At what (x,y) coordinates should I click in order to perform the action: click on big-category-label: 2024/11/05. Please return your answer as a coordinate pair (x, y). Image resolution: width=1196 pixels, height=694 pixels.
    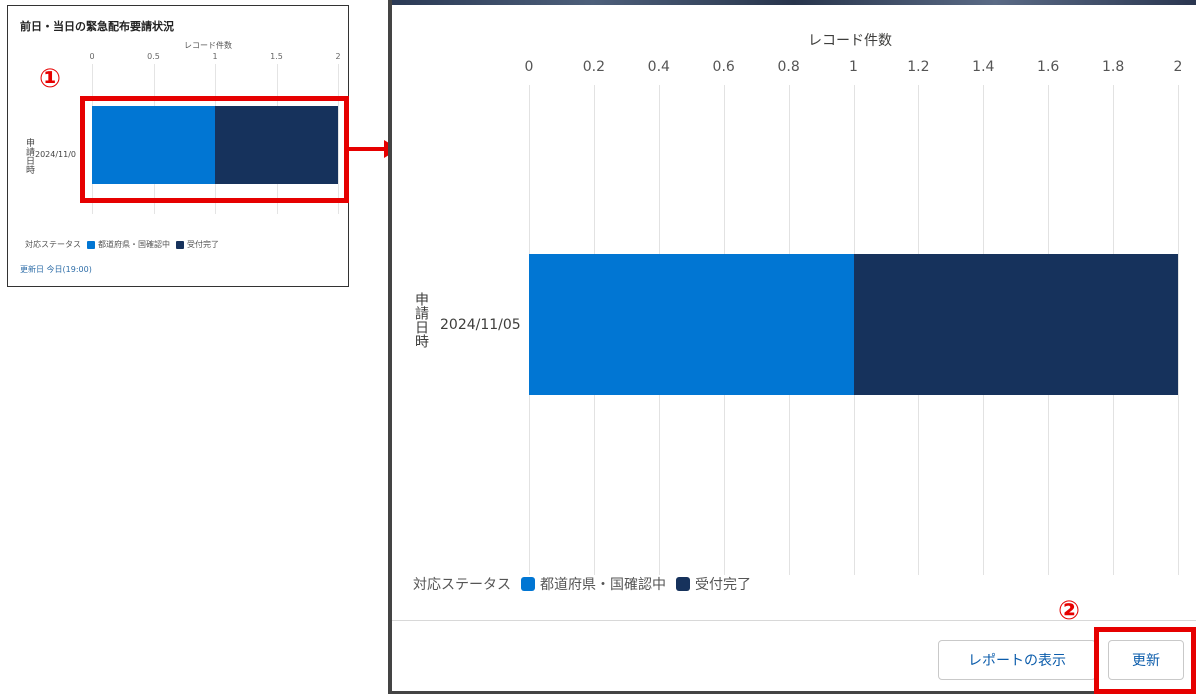
    Looking at the image, I should click on (480, 325).